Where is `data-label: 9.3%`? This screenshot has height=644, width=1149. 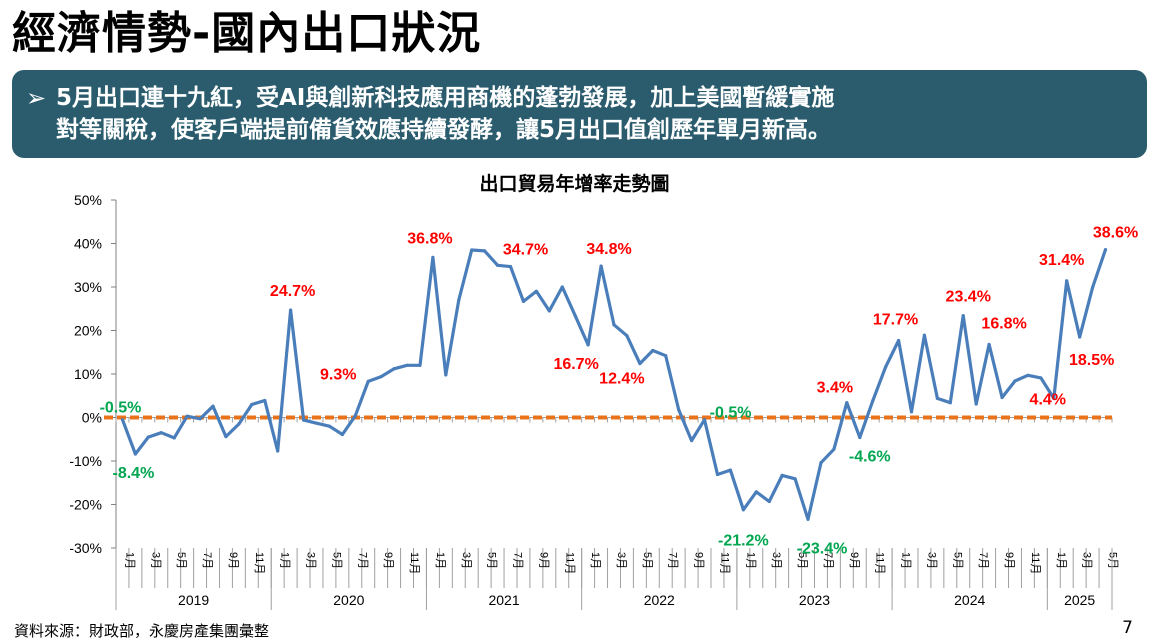
data-label: 9.3% is located at coordinates (338, 374).